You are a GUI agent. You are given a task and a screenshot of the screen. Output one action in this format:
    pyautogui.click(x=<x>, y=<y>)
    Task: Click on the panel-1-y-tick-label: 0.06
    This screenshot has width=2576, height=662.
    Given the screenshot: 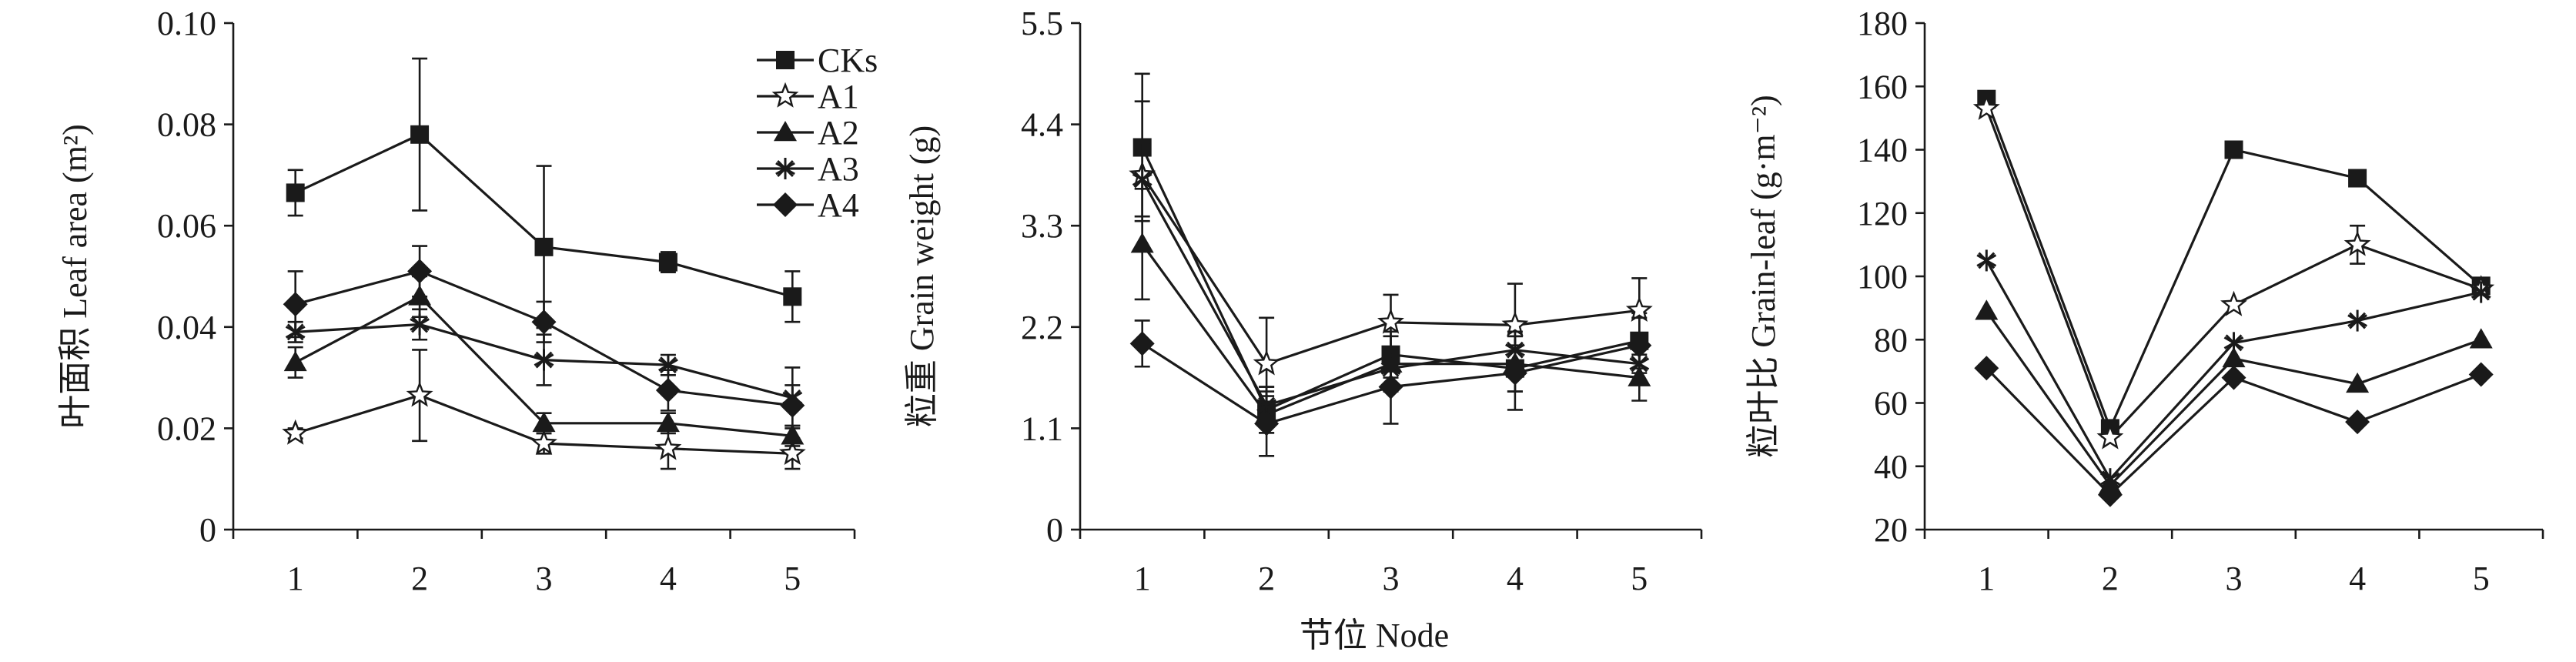 What is the action you would take?
    pyautogui.click(x=187, y=226)
    